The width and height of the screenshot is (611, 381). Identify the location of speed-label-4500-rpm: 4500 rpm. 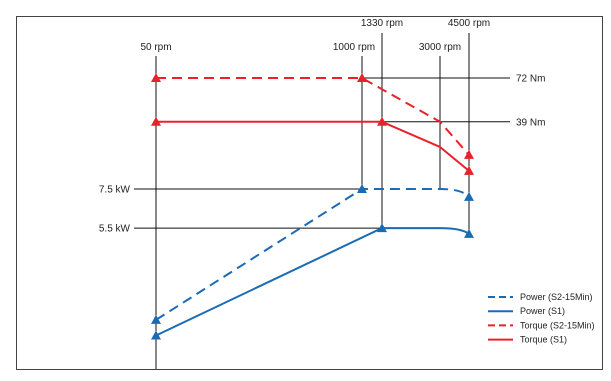
(469, 23).